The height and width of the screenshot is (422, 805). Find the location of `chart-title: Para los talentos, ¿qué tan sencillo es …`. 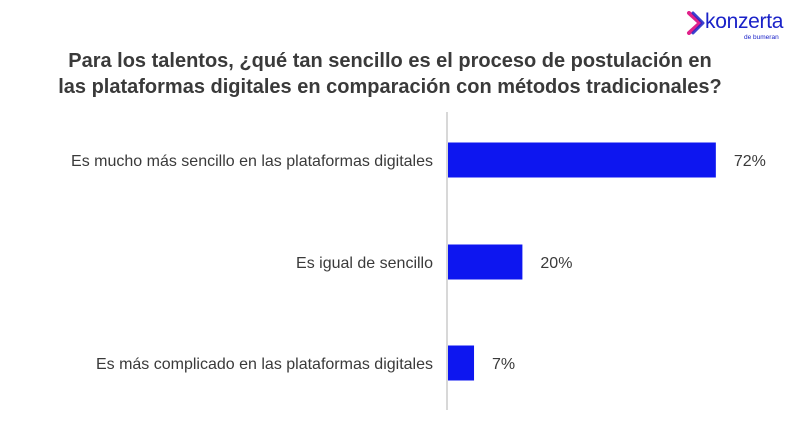

chart-title: Para los talentos, ¿qué tan sencillo es … is located at coordinates (390, 74).